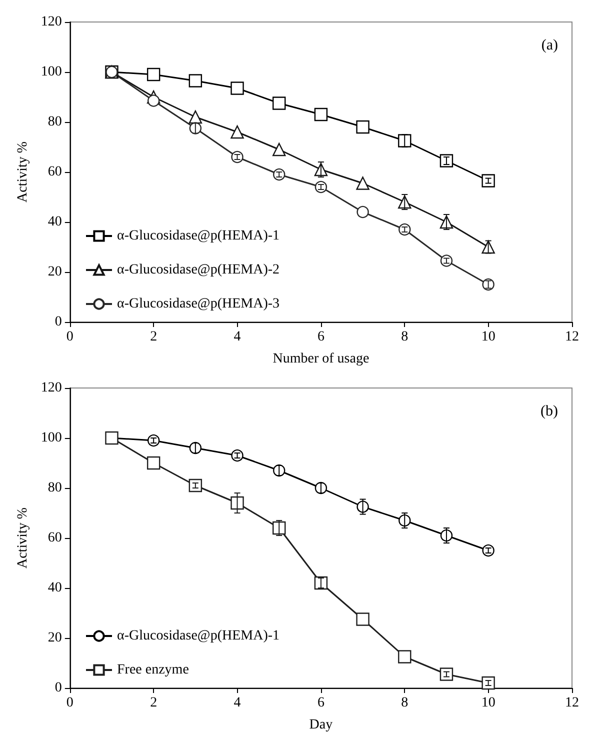  Describe the element at coordinates (198, 304) in the screenshot. I see `legend-label: α-Glucosidase@p(HEMA)-3` at that location.